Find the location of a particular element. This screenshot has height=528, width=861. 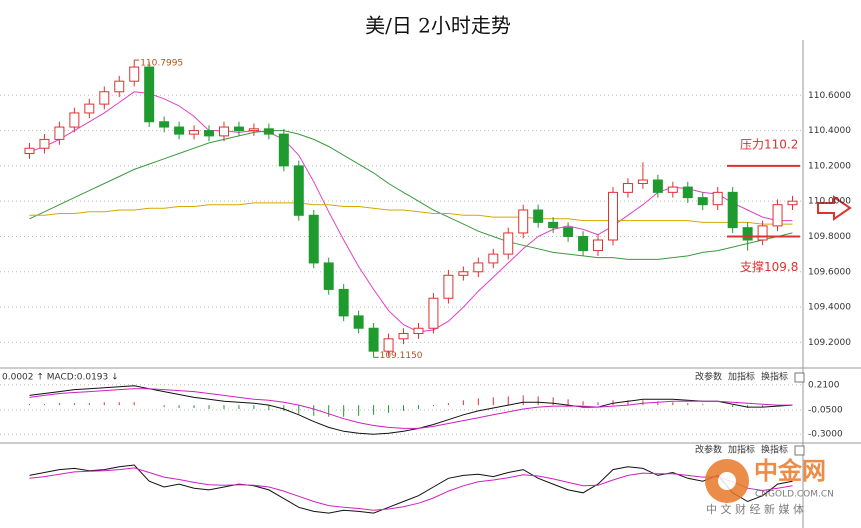

logo is located at coordinates (727, 481).